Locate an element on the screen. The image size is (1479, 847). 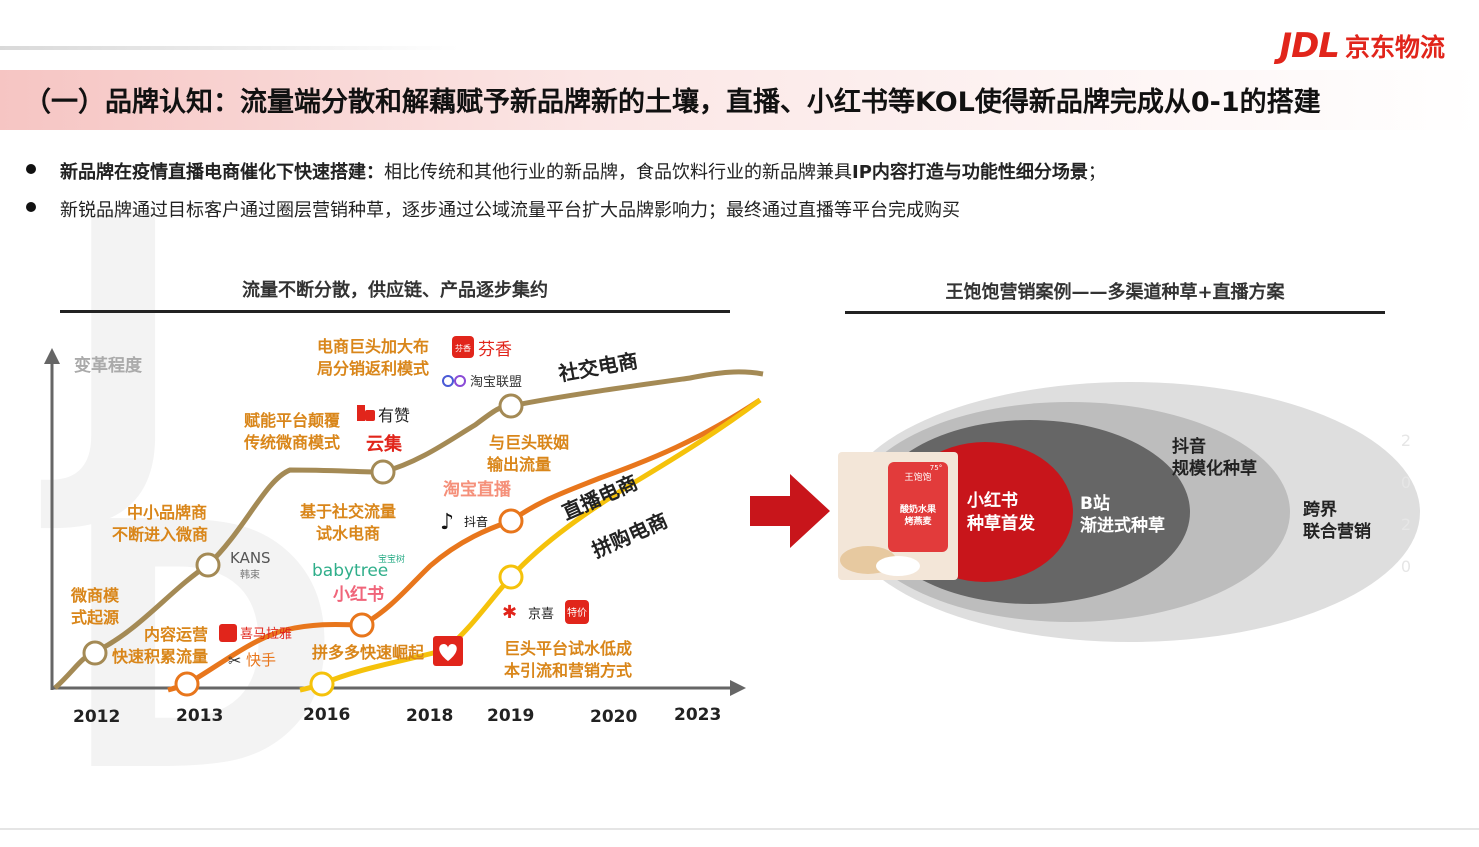
stage-text: 赋能平台颠覆 is located at coordinates (292, 420).